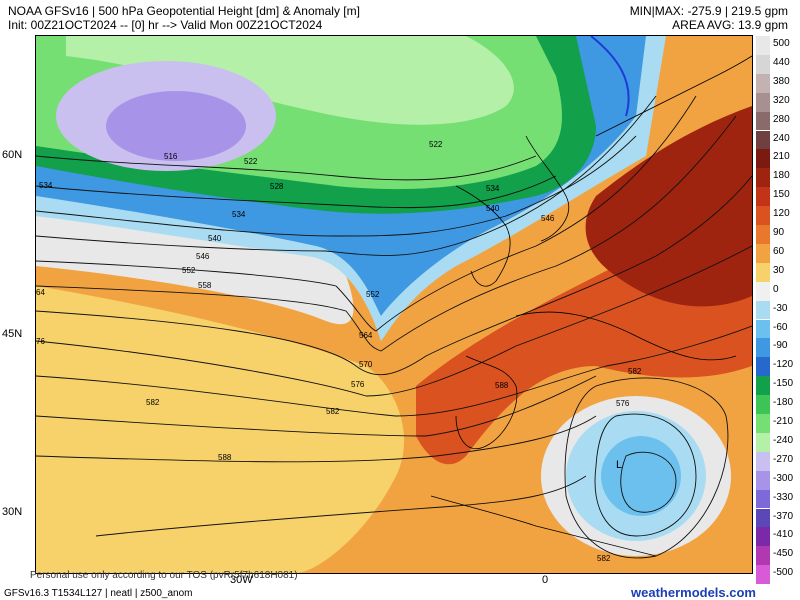  What do you see at coordinates (610, 76) in the screenshot?
I see `zero-anomaly-line` at bounding box center [610, 76].